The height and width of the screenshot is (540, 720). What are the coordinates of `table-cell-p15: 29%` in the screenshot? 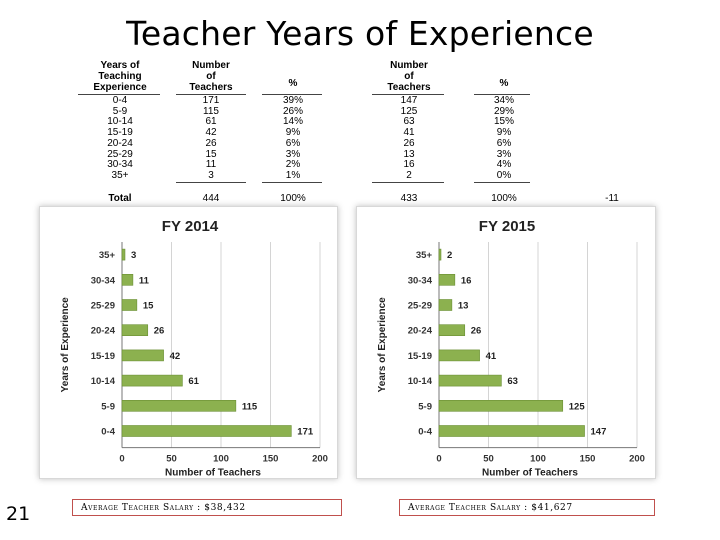 It's located at (503, 111).